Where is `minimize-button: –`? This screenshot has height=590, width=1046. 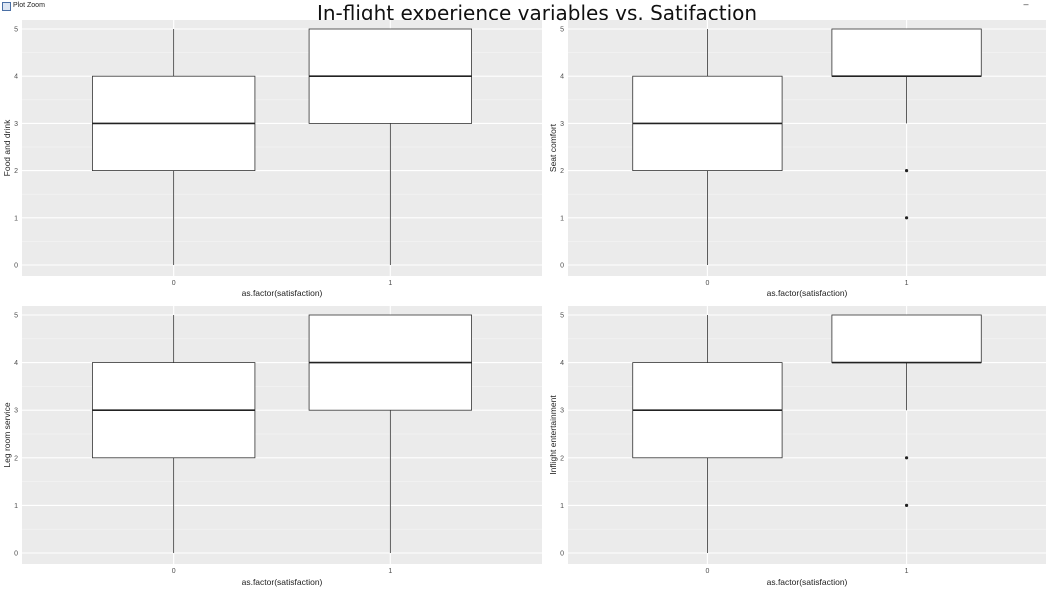 minimize-button: – is located at coordinates (1026, 4).